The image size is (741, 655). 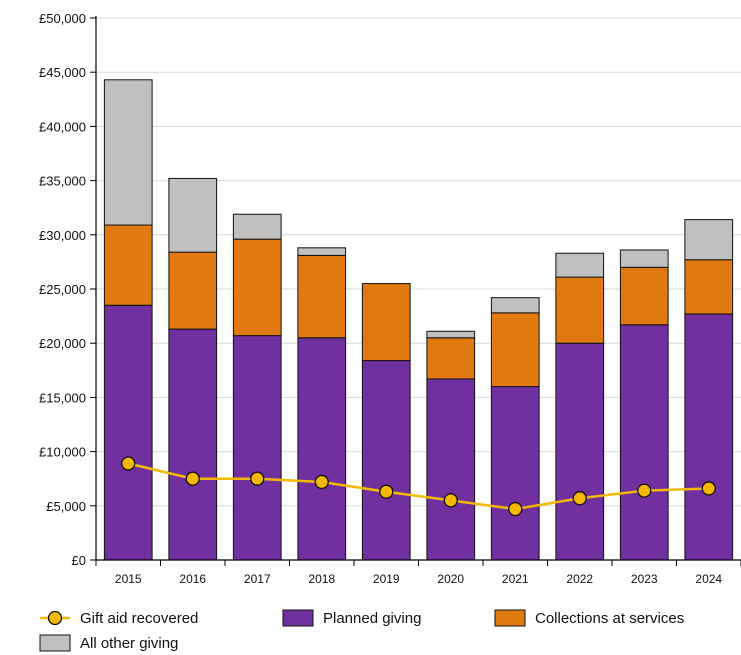 What do you see at coordinates (139, 618) in the screenshot?
I see `legend-label: Gift aid recovered` at bounding box center [139, 618].